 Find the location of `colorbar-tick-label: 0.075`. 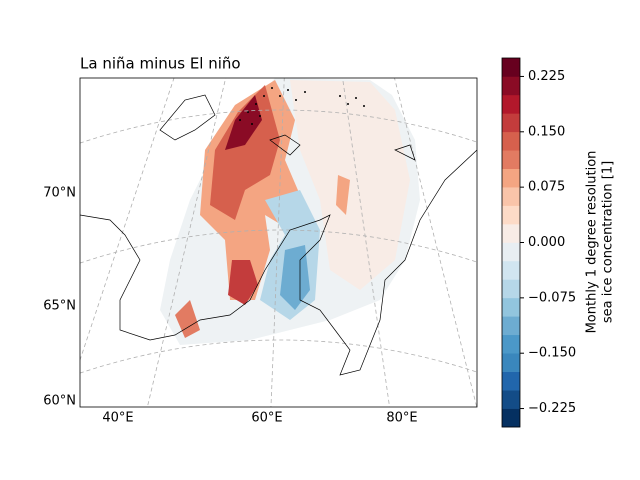

colorbar-tick-label: 0.075 is located at coordinates (546, 187).